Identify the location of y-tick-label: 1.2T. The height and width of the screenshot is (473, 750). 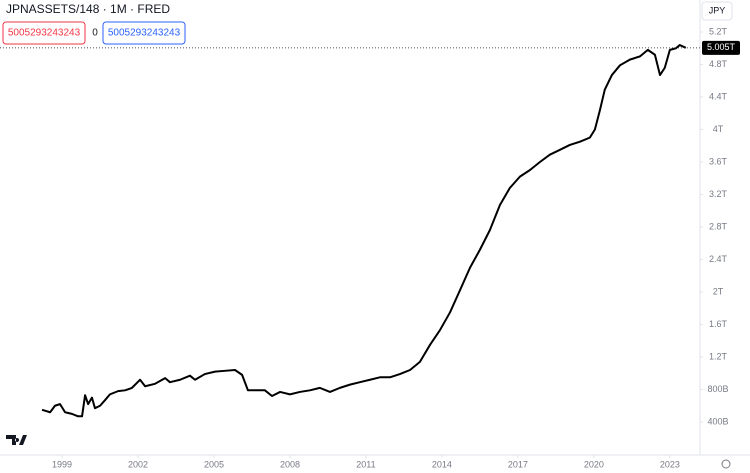
(718, 356).